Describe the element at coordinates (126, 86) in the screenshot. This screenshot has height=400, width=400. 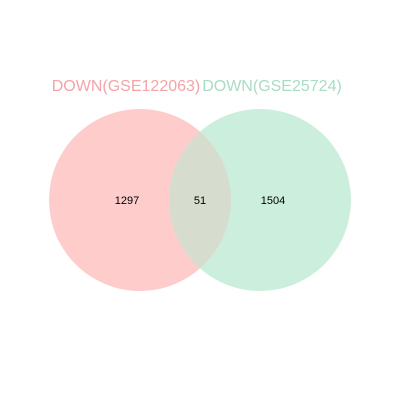
I see `set-label-down-gse122063: DOWN(GSE122063)` at that location.